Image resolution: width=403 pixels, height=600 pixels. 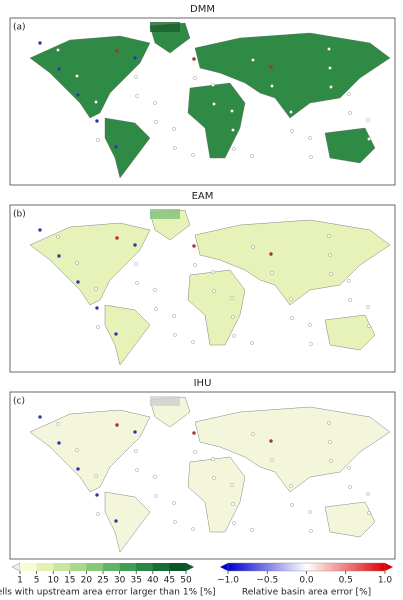 I want to click on panel-title: EAM, so click(x=203, y=196).